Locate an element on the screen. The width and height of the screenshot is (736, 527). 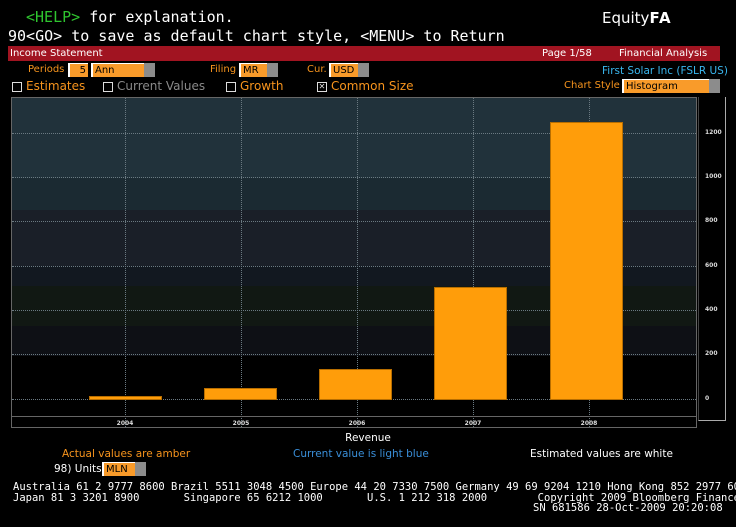
currency-input: USD is located at coordinates (343, 70).